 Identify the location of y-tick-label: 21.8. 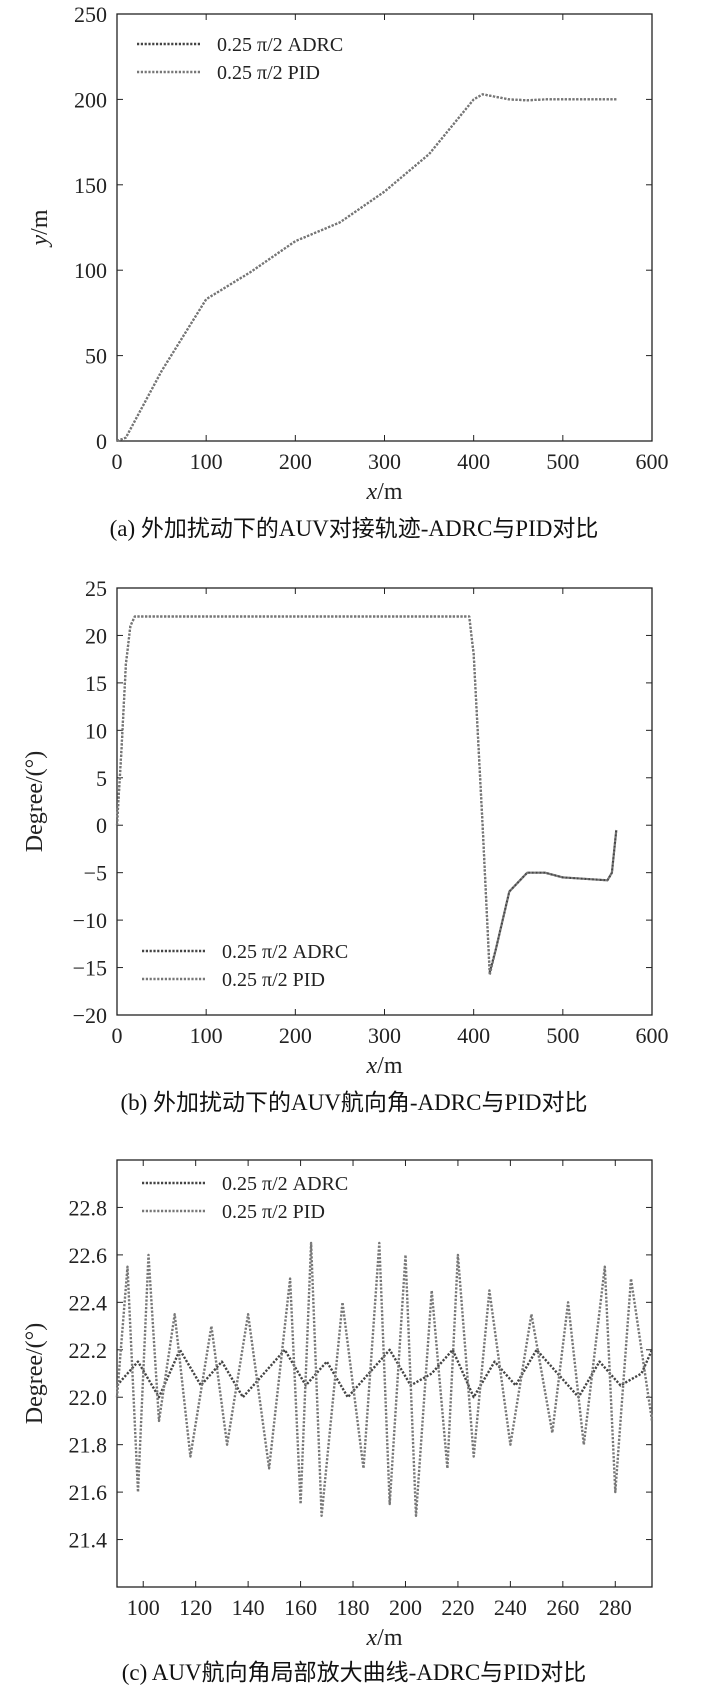
(88, 1445).